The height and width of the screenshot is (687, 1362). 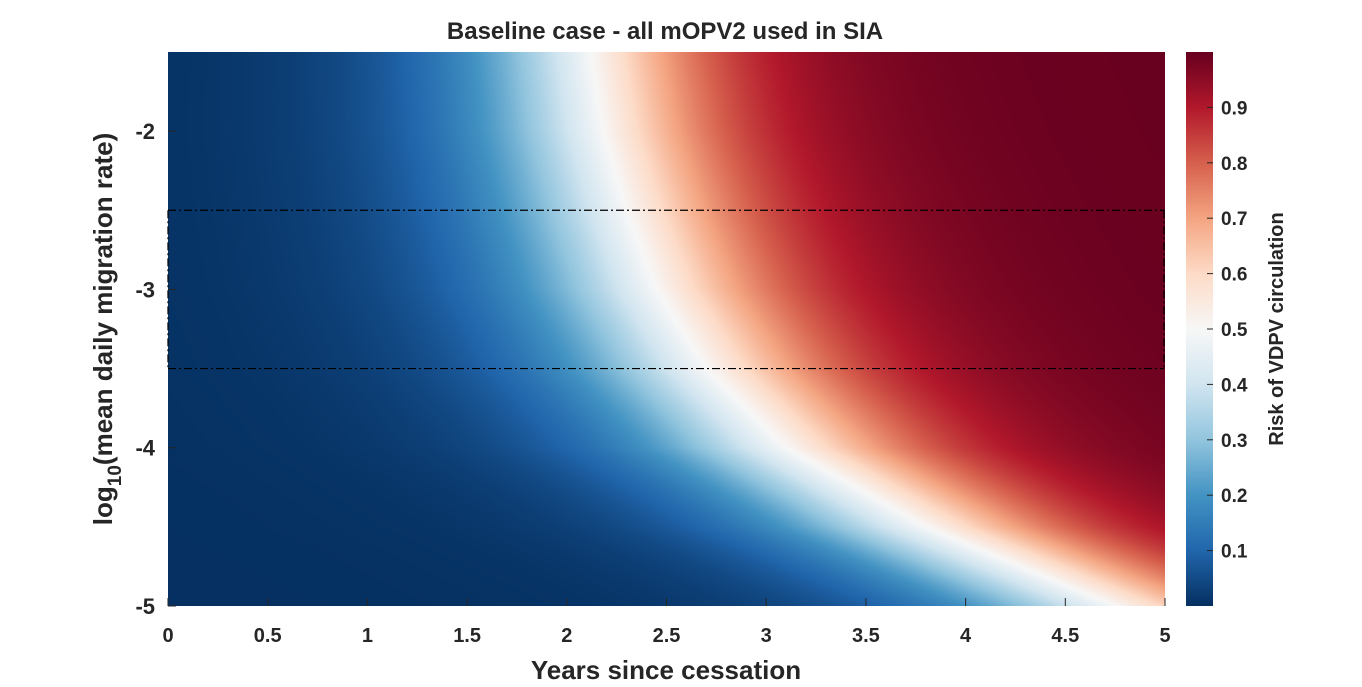 What do you see at coordinates (1234, 330) in the screenshot?
I see `colorbar-tick-label: 0.5` at bounding box center [1234, 330].